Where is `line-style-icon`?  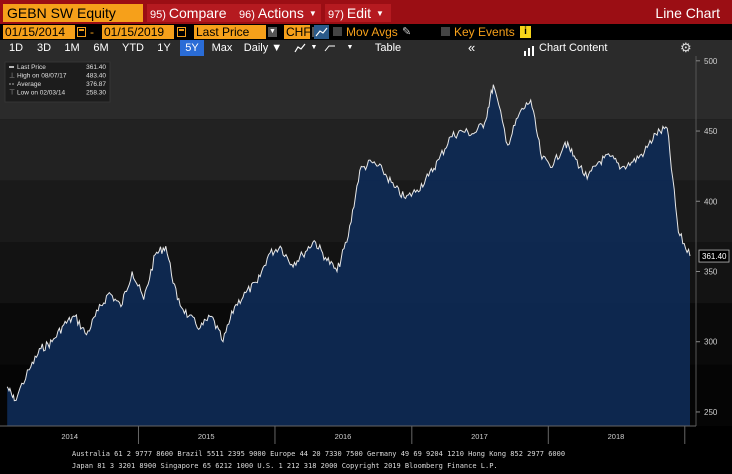
line-style-icon is located at coordinates (330, 48).